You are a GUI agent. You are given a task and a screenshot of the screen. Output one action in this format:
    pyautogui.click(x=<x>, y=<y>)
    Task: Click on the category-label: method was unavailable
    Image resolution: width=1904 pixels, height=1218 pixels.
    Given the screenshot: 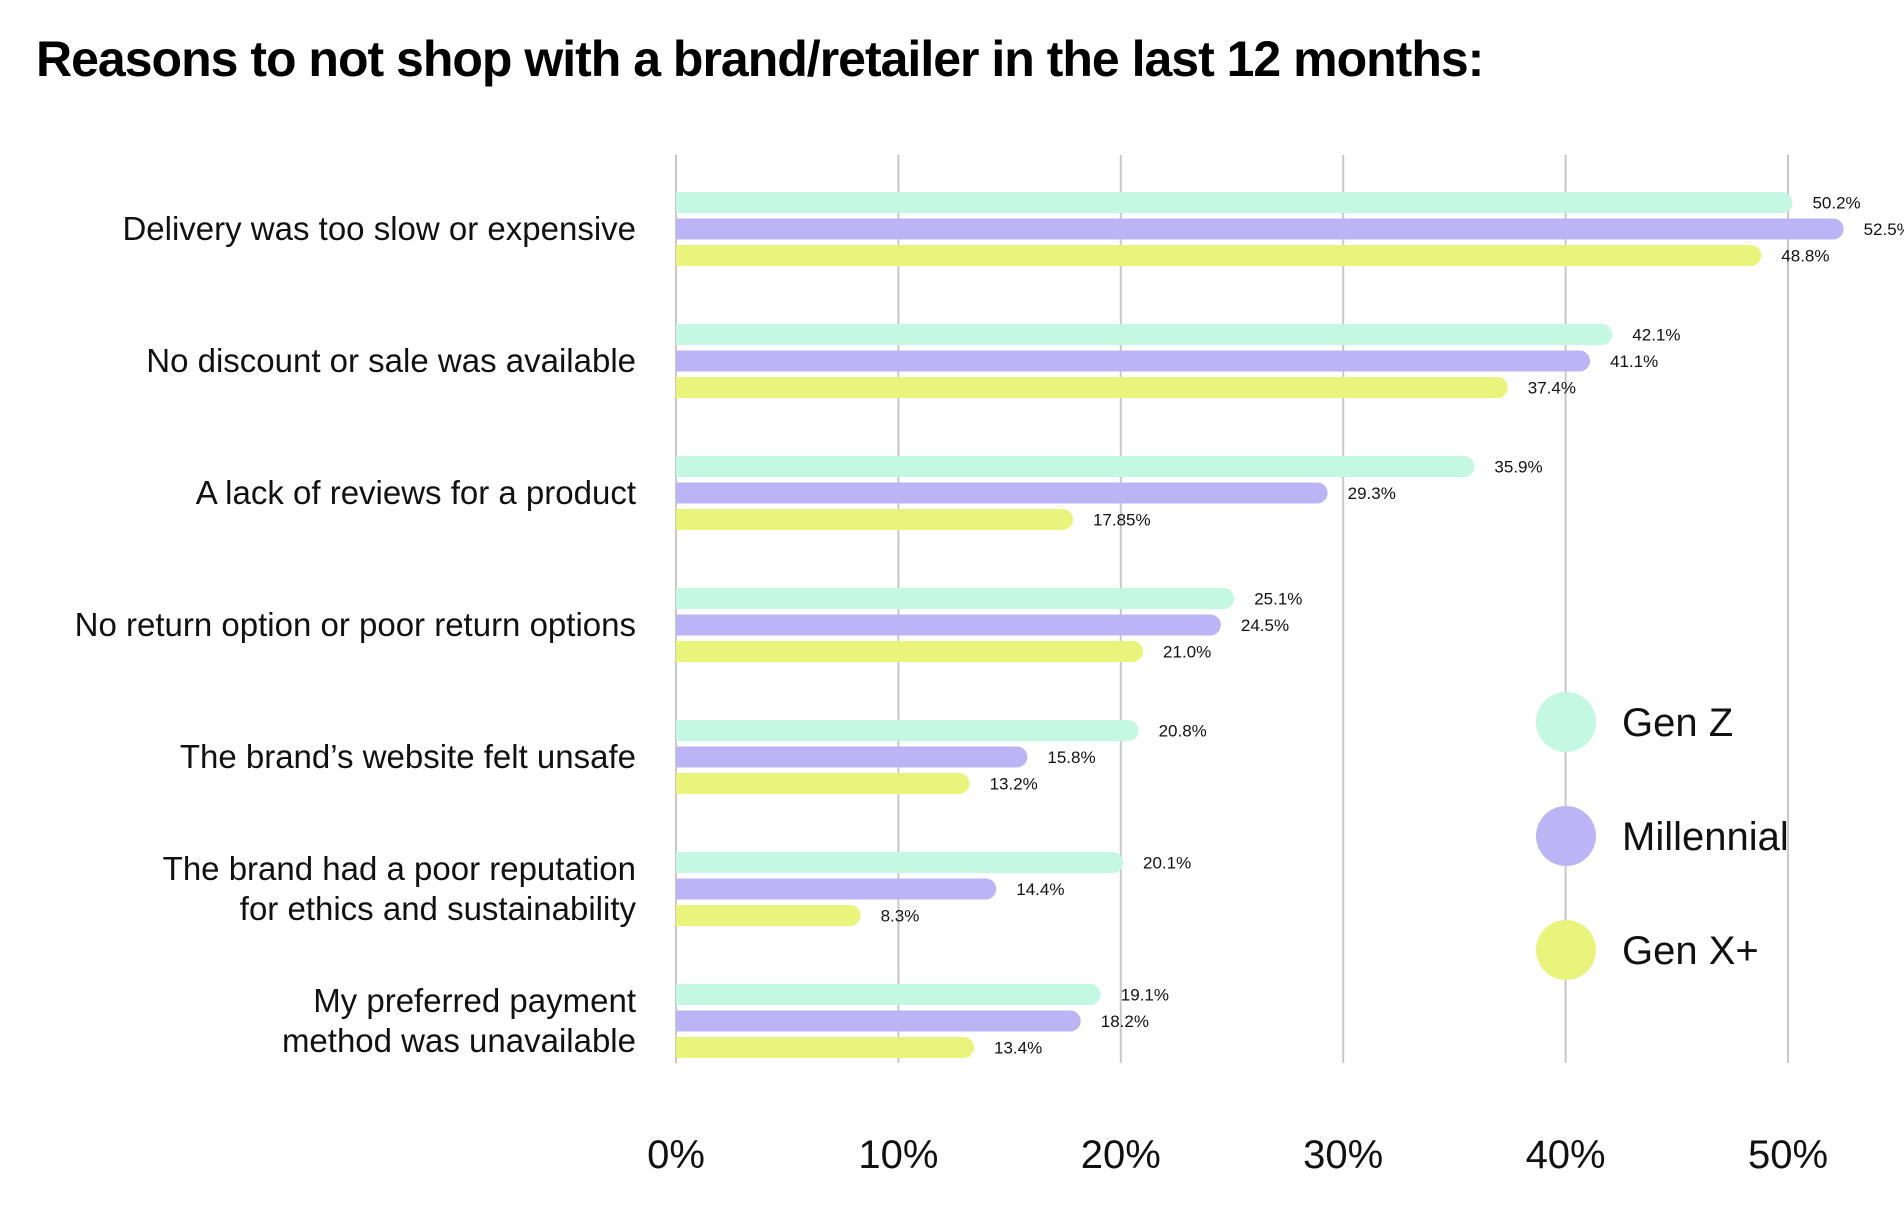 What is the action you would take?
    pyautogui.click(x=459, y=1040)
    